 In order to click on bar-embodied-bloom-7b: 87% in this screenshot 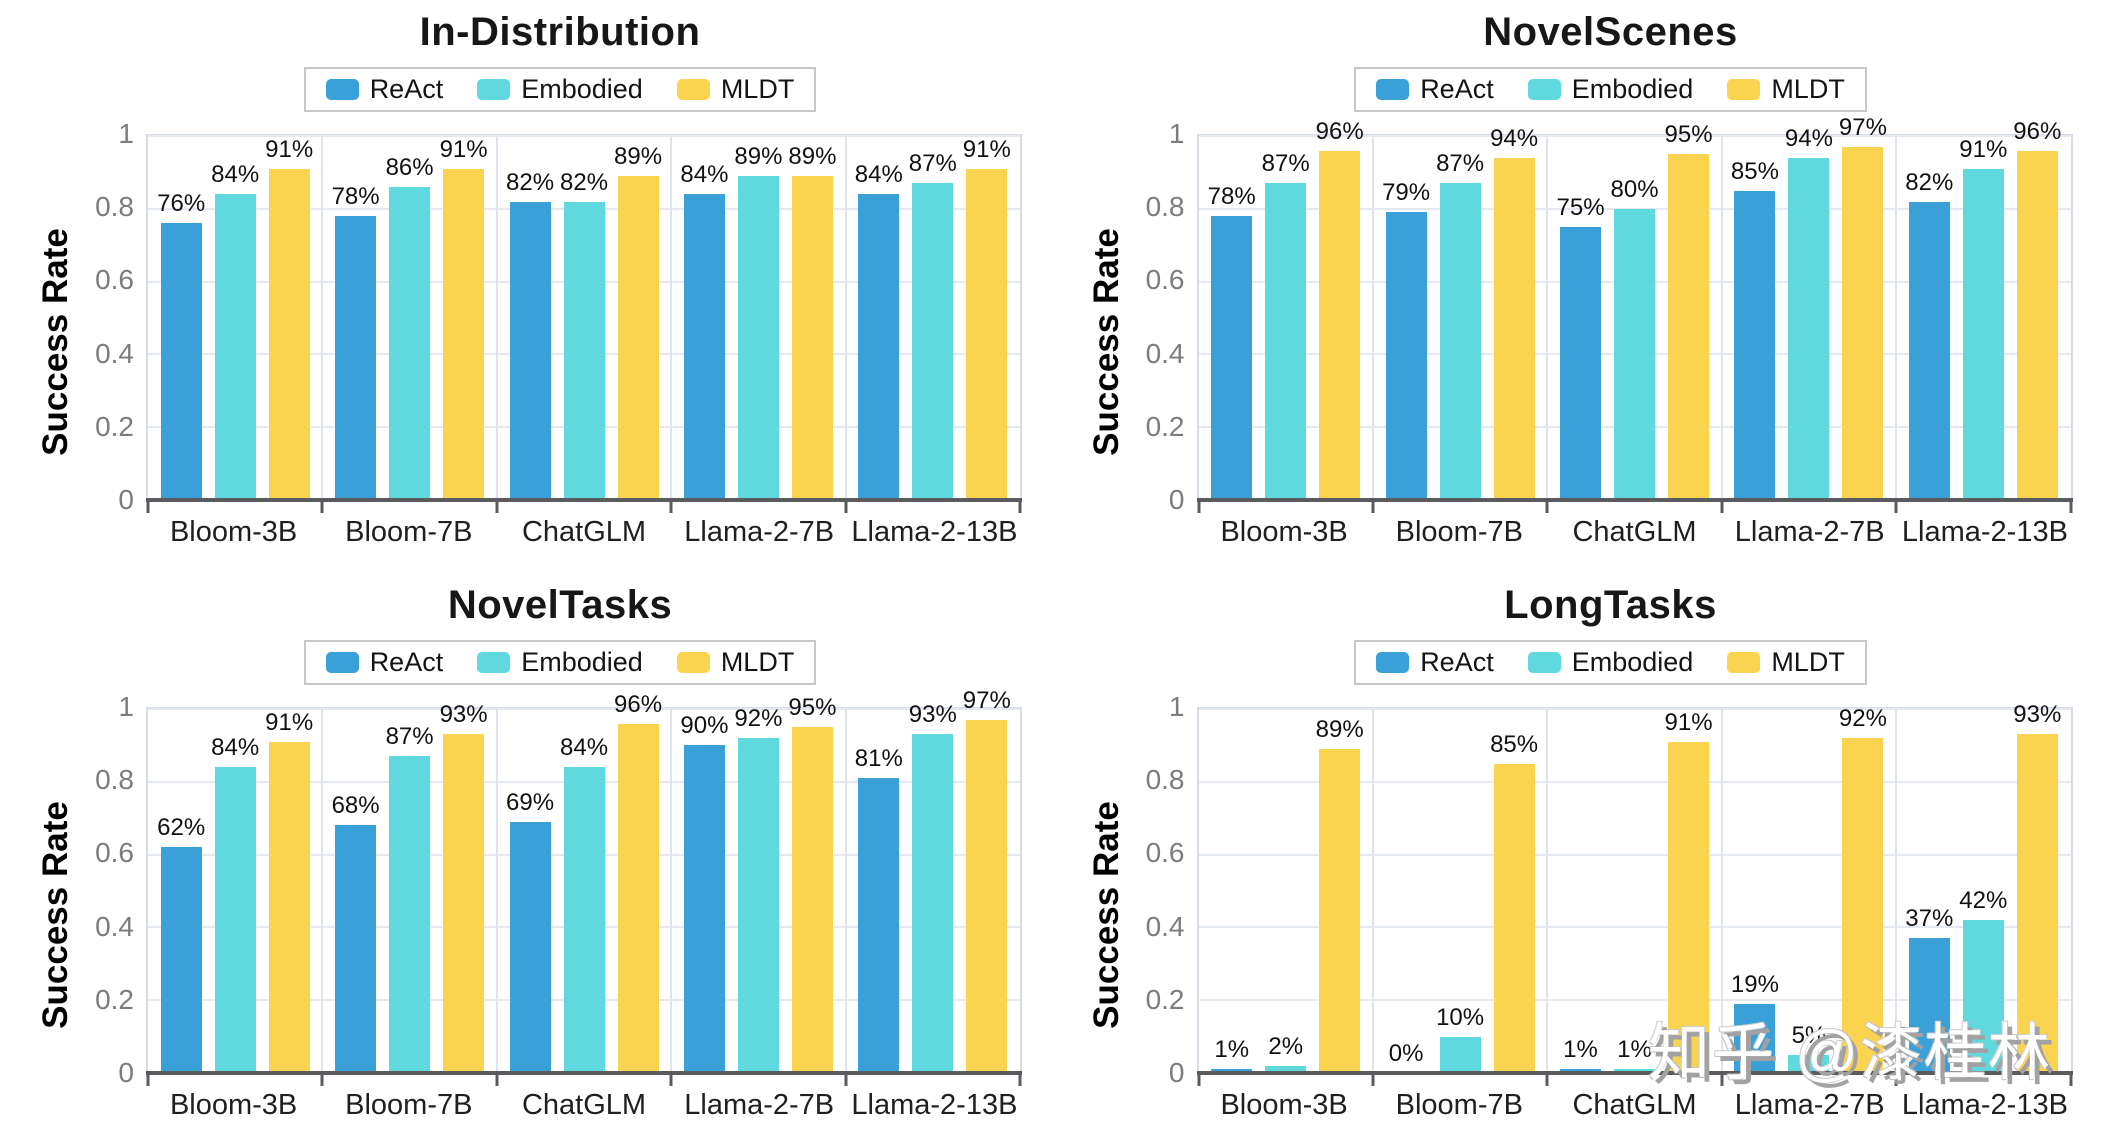, I will do `click(1460, 326)`.